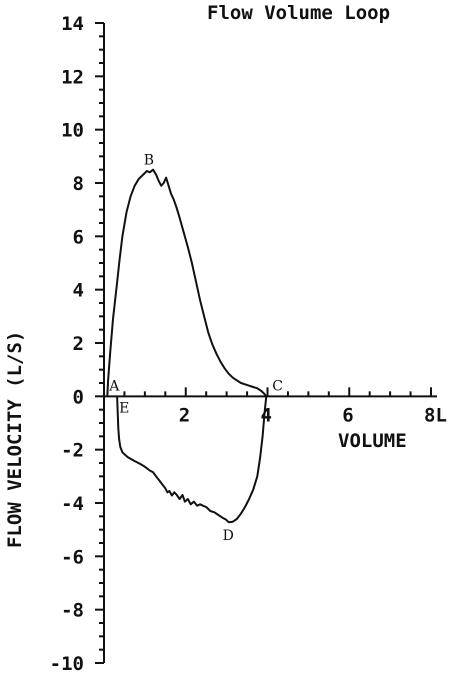 The width and height of the screenshot is (474, 691). Describe the element at coordinates (72, 451) in the screenshot. I see `y-tick-label: -2` at that location.